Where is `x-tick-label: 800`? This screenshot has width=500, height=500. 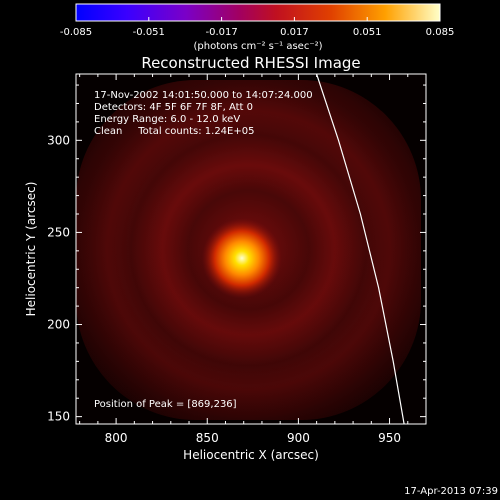 x-tick-label: 800 is located at coordinates (116, 438).